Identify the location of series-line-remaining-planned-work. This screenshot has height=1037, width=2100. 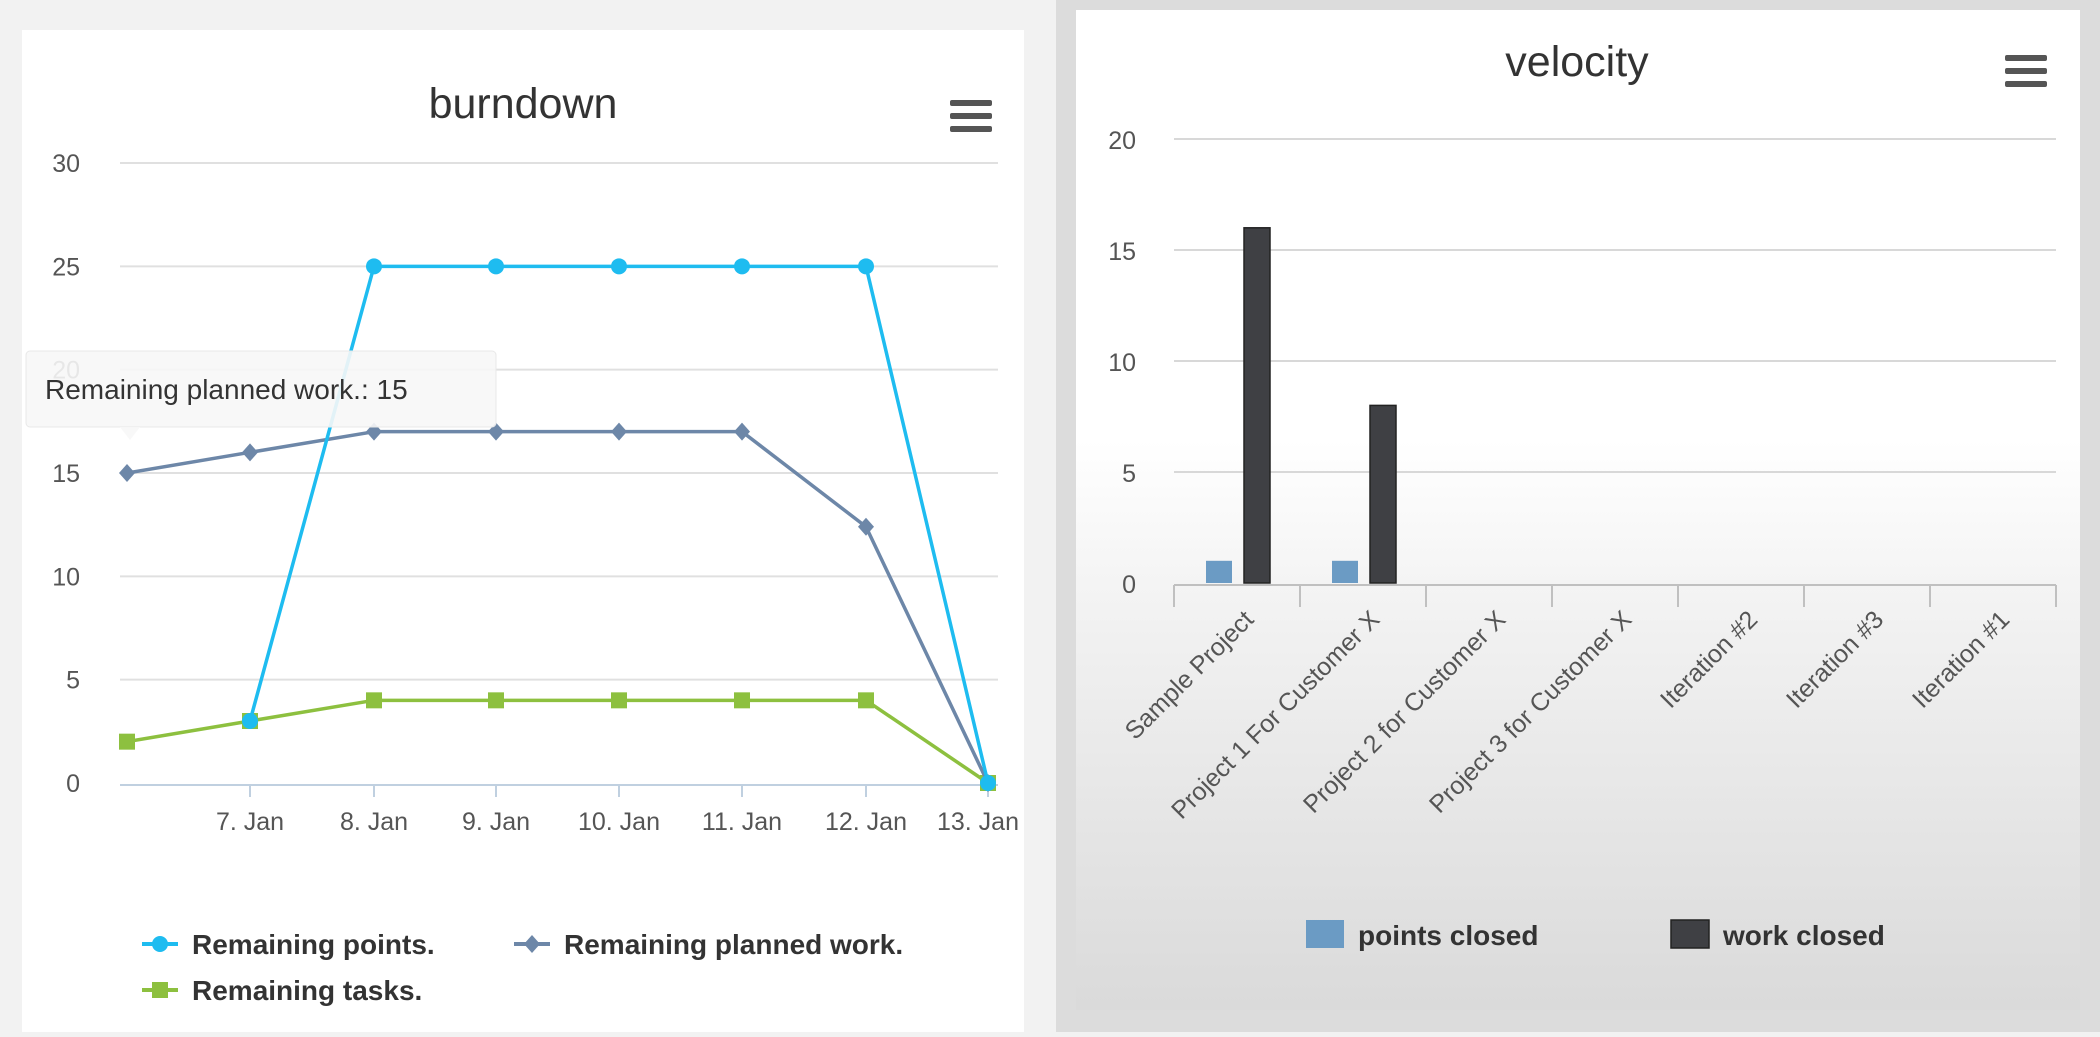
(558, 606).